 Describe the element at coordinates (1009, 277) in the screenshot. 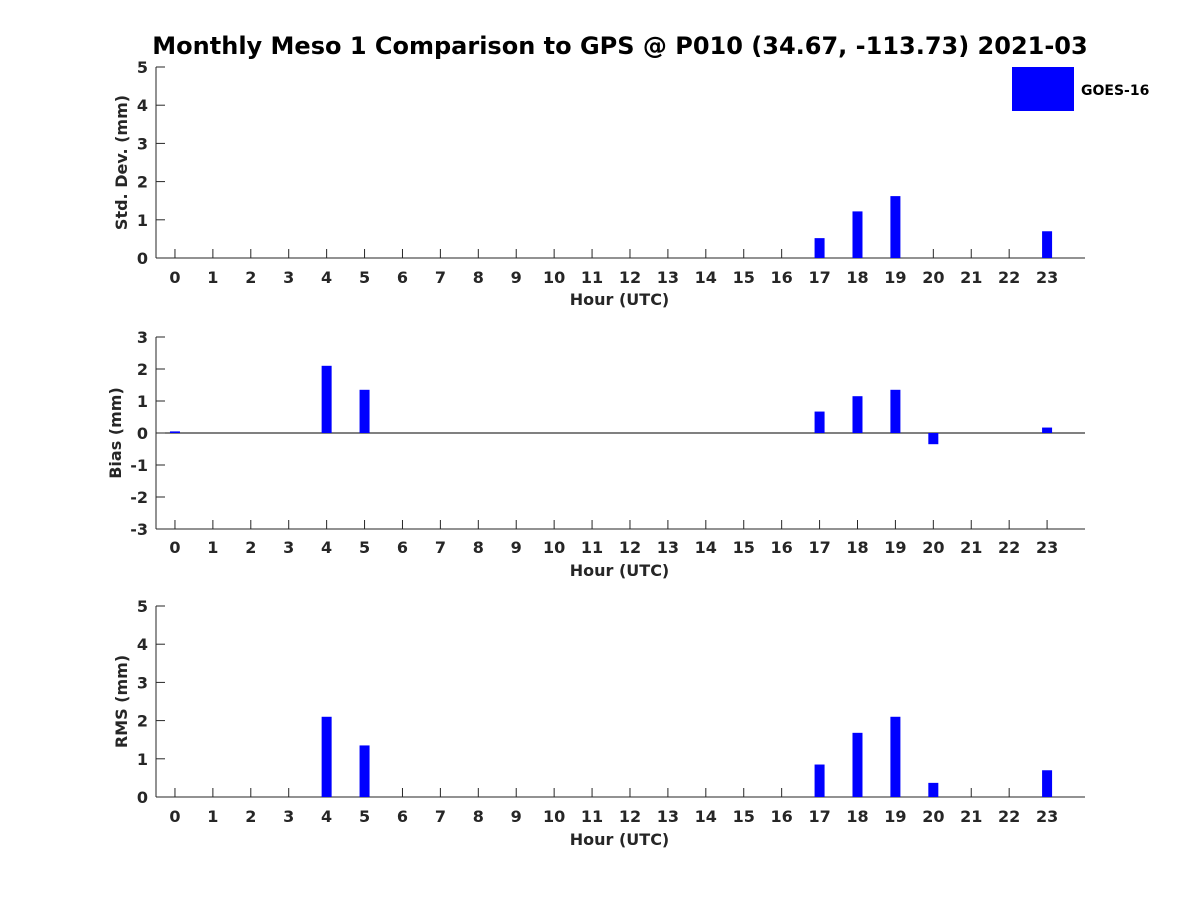

I see `x-tick-label: 22` at that location.